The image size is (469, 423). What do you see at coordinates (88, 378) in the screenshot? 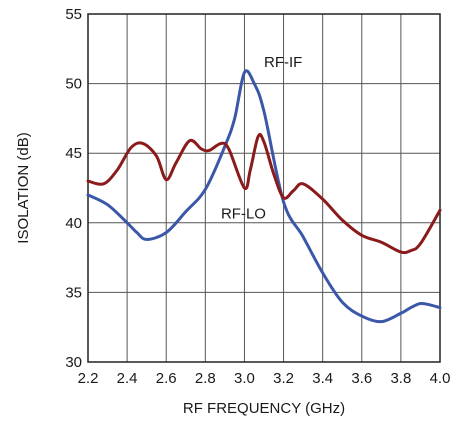
I see `x-tick-label: 2.2` at bounding box center [88, 378].